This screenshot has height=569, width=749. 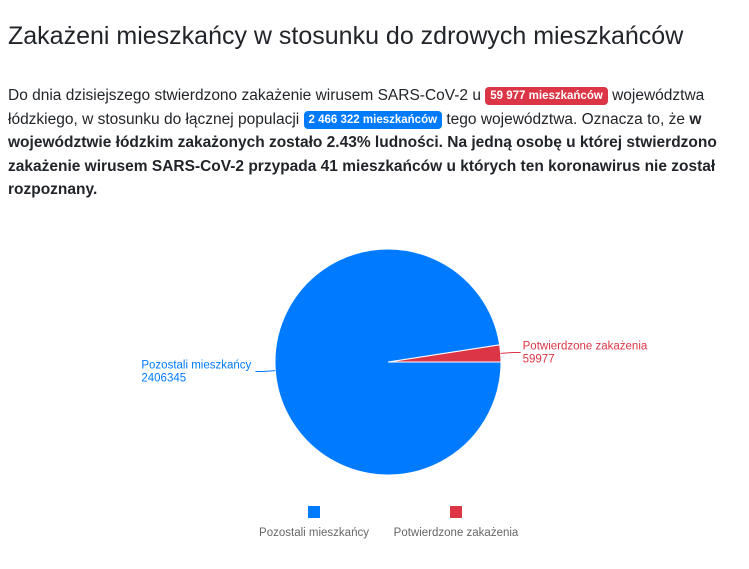 I want to click on legend-swatch-pozostali, so click(x=314, y=512).